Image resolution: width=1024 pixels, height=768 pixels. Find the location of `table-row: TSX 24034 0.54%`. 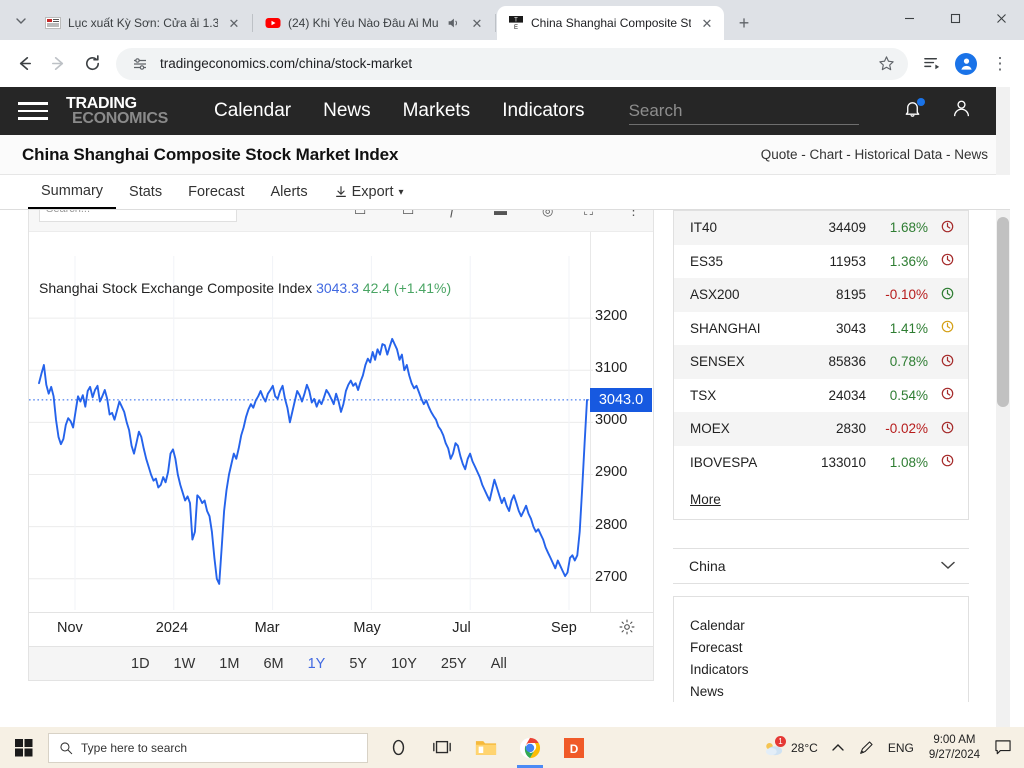

table-row: TSX 24034 0.54% is located at coordinates (821, 396).